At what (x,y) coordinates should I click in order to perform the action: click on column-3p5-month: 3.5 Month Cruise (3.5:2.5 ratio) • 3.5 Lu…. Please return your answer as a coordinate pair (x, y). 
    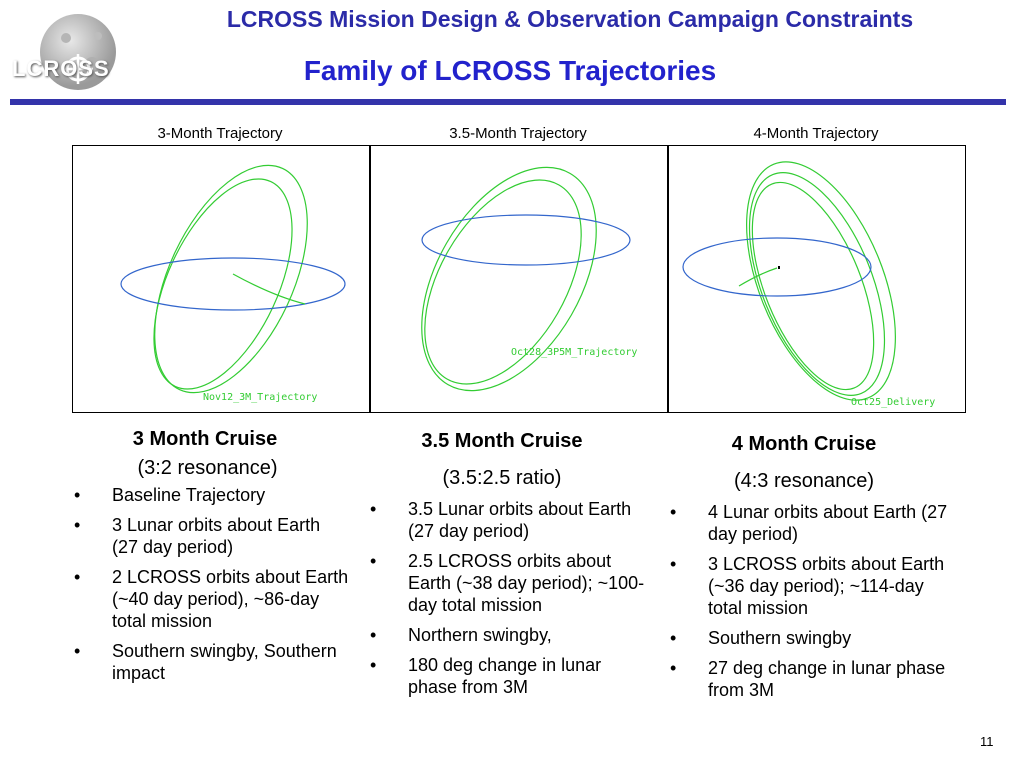
    Looking at the image, I should click on (506, 568).